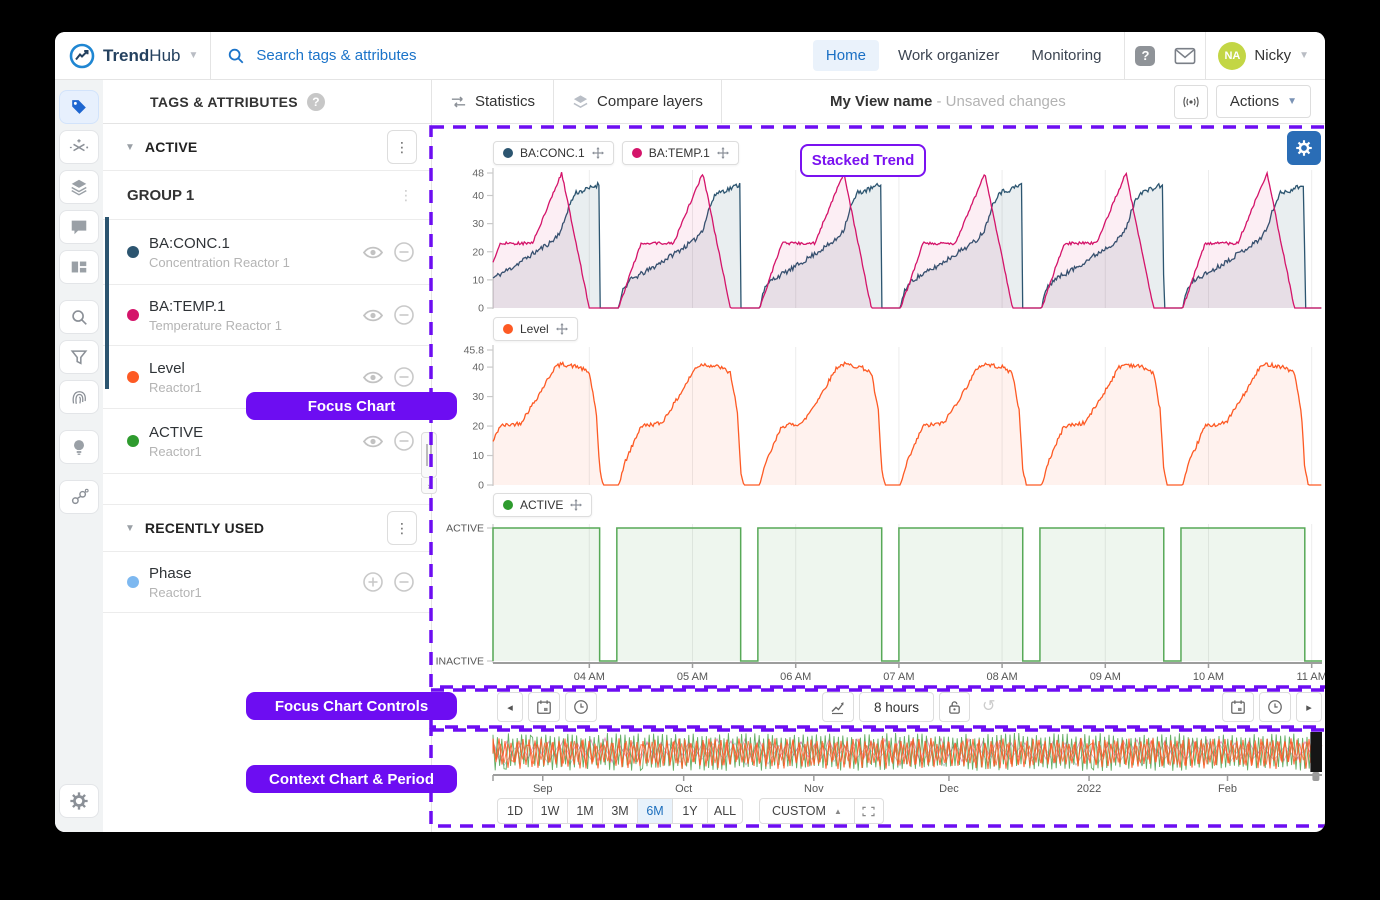 The width and height of the screenshot is (1380, 900). What do you see at coordinates (1275, 707) in the screenshot?
I see `end-time-button` at bounding box center [1275, 707].